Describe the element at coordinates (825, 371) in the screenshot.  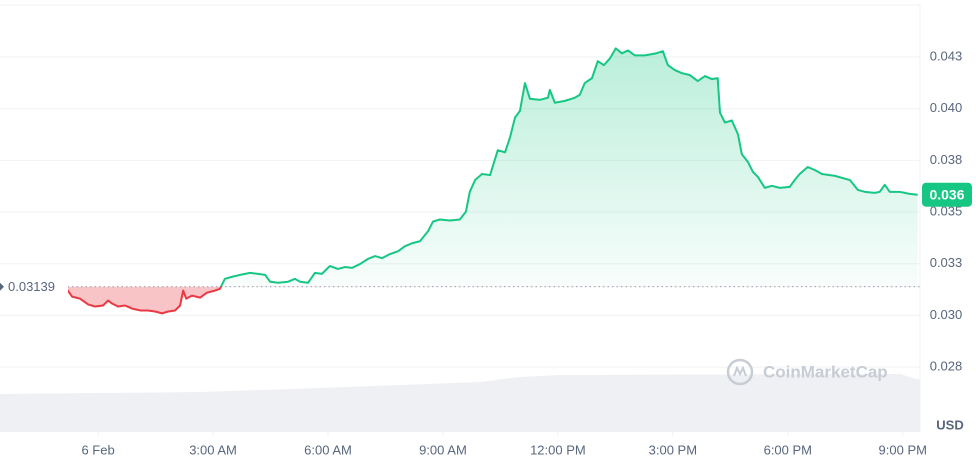
I see `watermark-text: CoinMarketCap` at that location.